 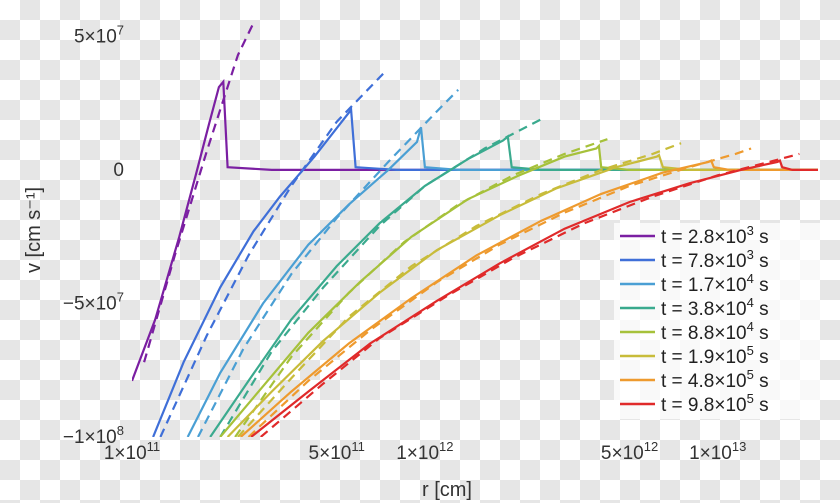 I want to click on legend-label-5: t = 8.8×104 s, so click(x=715, y=331).